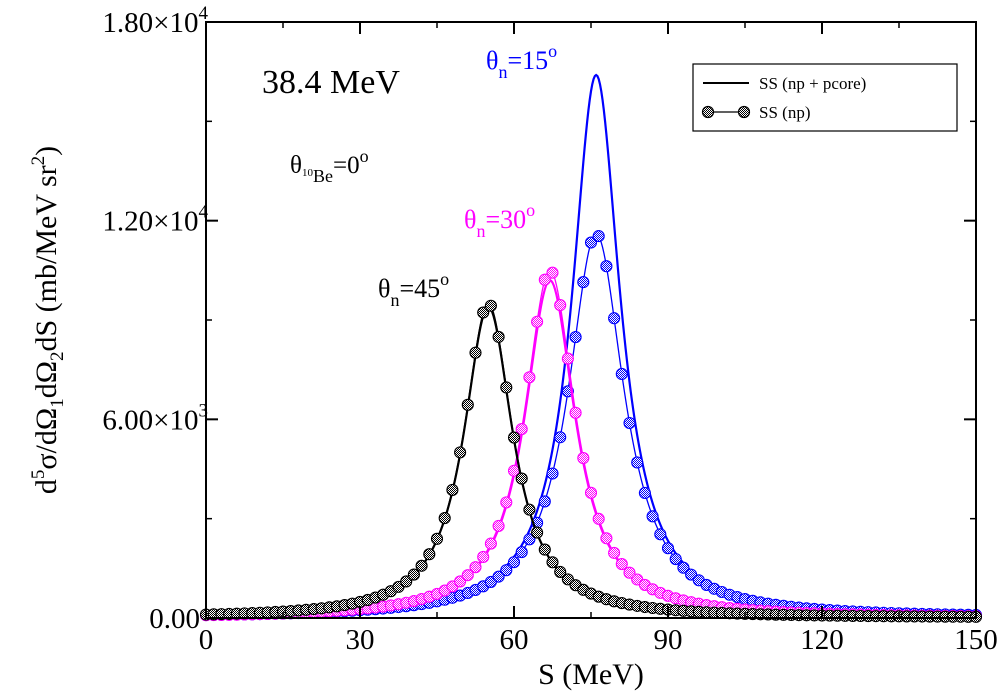 This screenshot has height=696, width=1004. I want to click on theta-be-annotation: θ10Be=0o, so click(329, 166).